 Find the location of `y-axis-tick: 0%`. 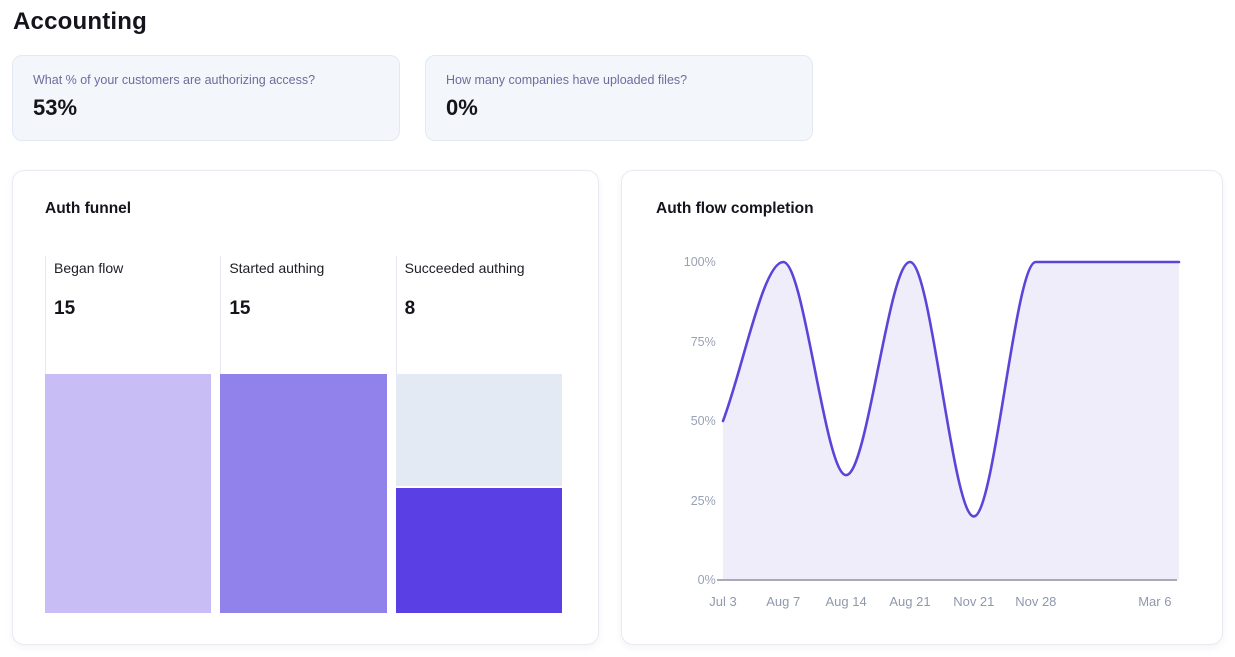

y-axis-tick: 0% is located at coordinates (706, 580).